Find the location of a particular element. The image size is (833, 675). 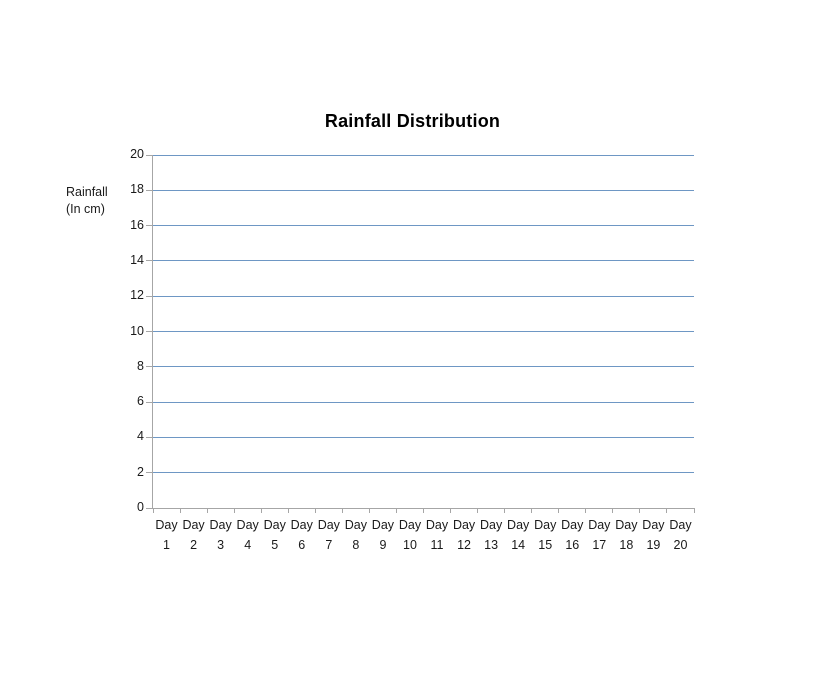

y-tick-label-10: 10 is located at coordinates (137, 330).